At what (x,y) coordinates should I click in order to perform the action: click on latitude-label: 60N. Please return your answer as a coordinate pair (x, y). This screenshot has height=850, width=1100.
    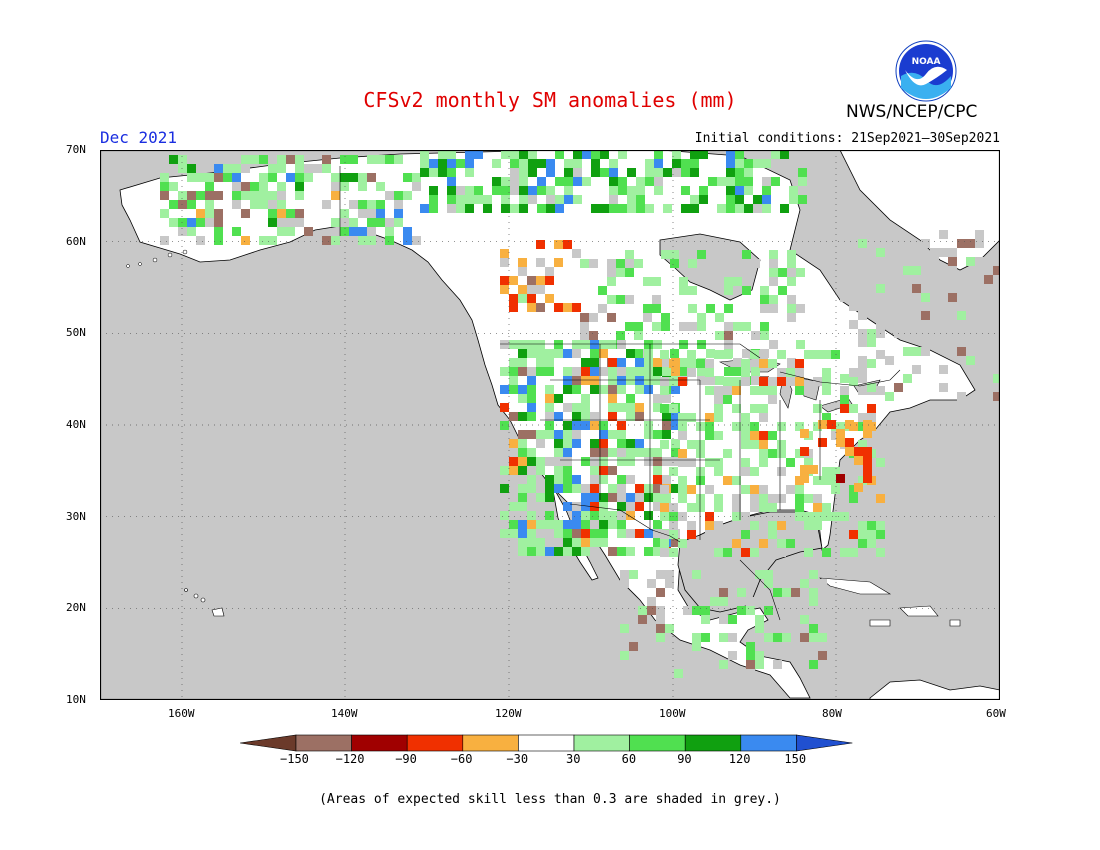
    Looking at the image, I should click on (76, 241).